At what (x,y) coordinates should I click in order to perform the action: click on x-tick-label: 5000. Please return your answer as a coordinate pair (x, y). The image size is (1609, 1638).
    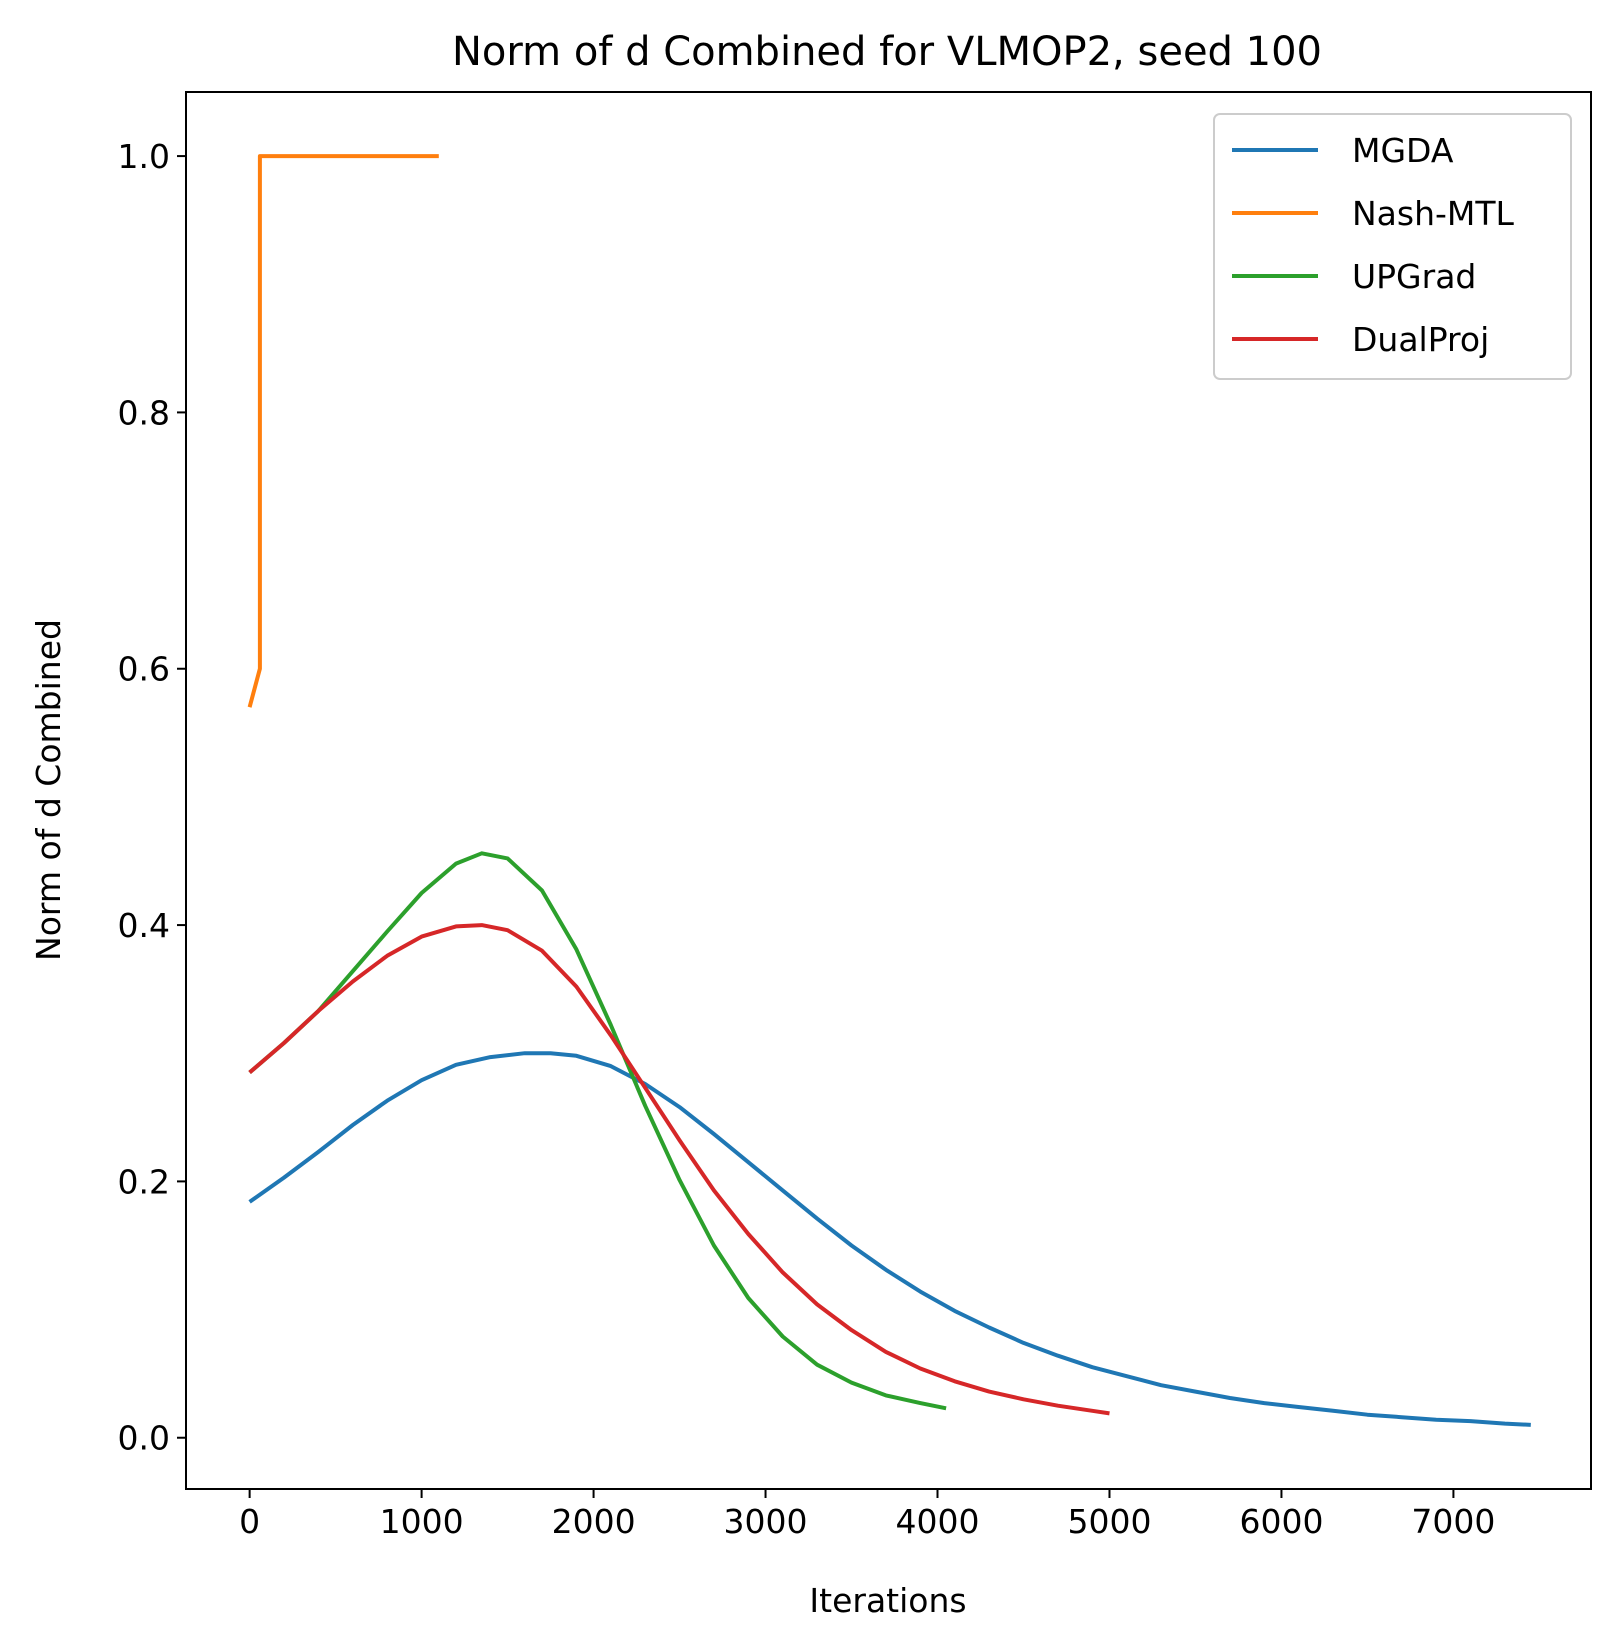
    Looking at the image, I should click on (1109, 1521).